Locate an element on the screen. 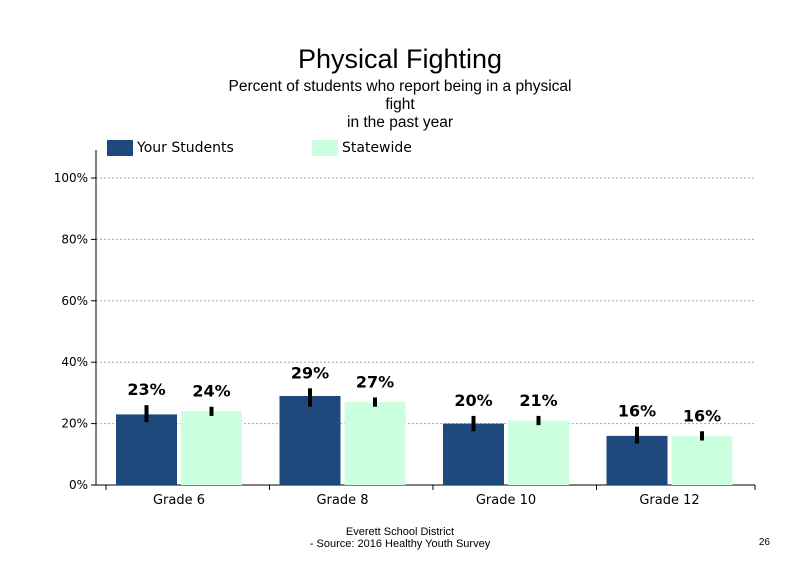 The width and height of the screenshot is (800, 568). legend-item-statewide: Statewide is located at coordinates (362, 148).